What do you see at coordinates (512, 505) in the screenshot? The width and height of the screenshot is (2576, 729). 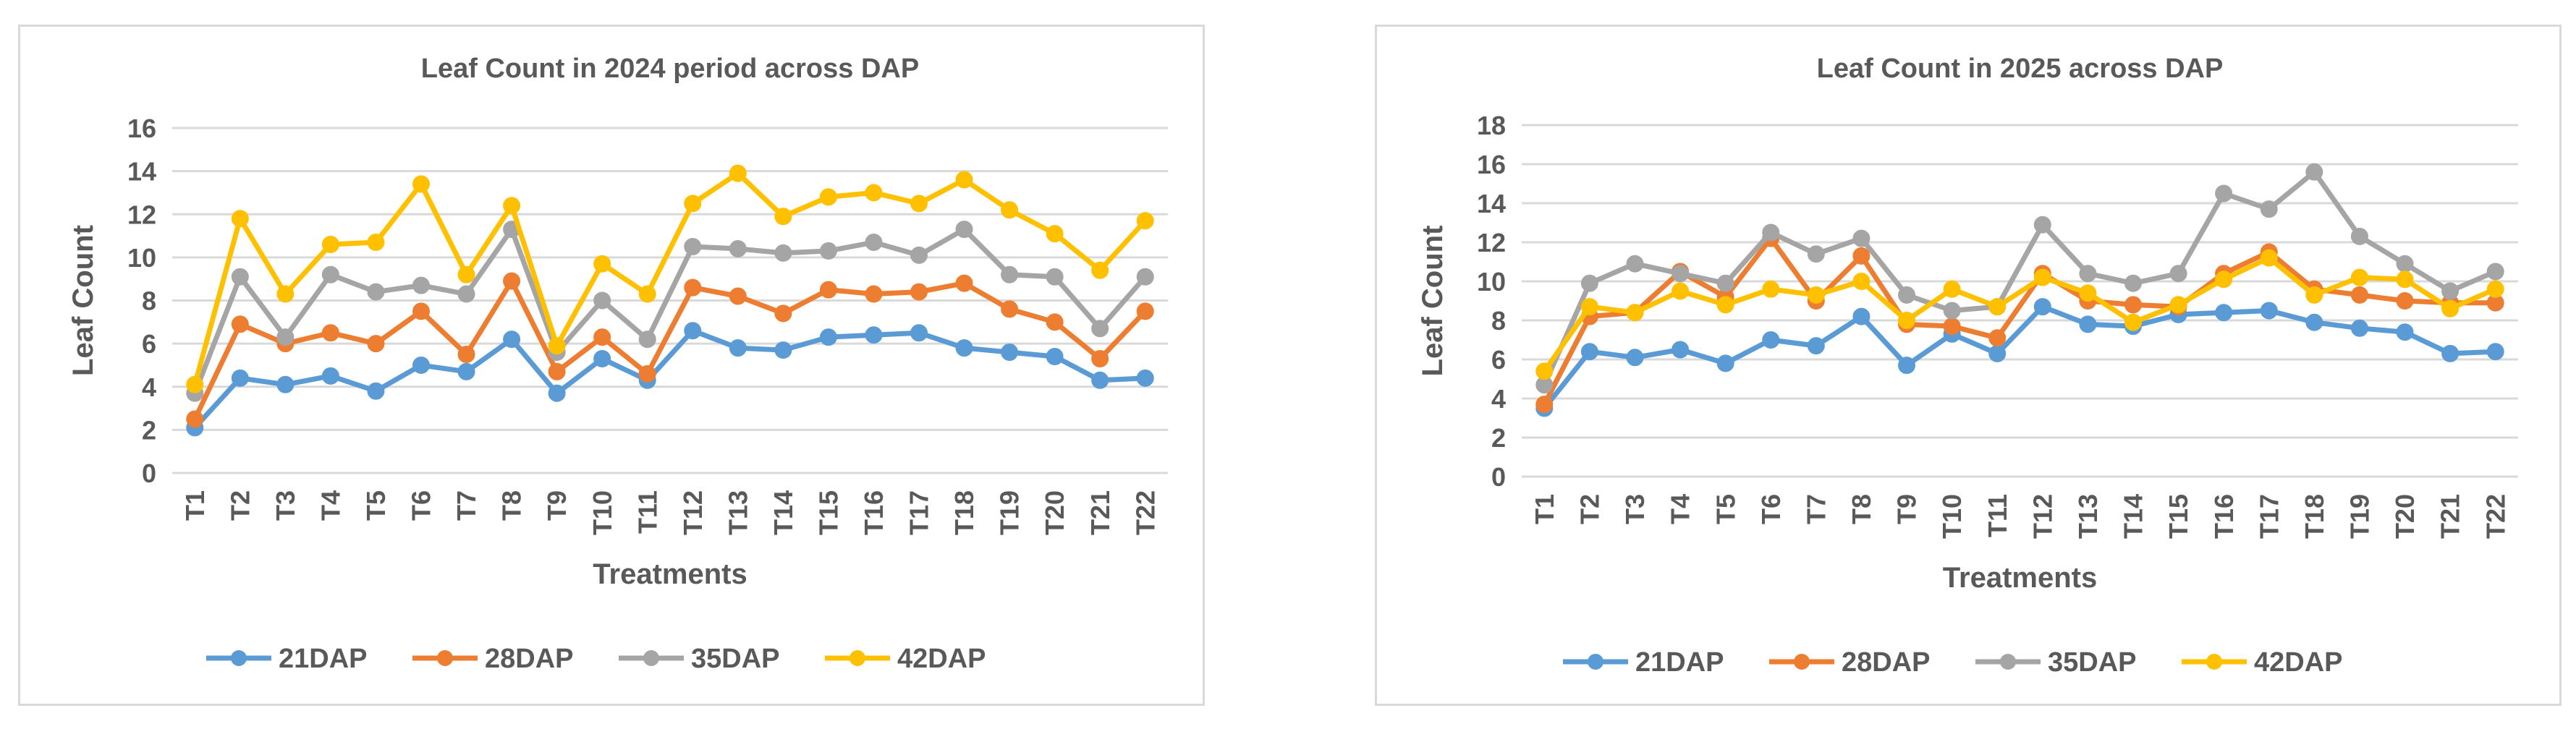 I see `x-tick-label: T8` at bounding box center [512, 505].